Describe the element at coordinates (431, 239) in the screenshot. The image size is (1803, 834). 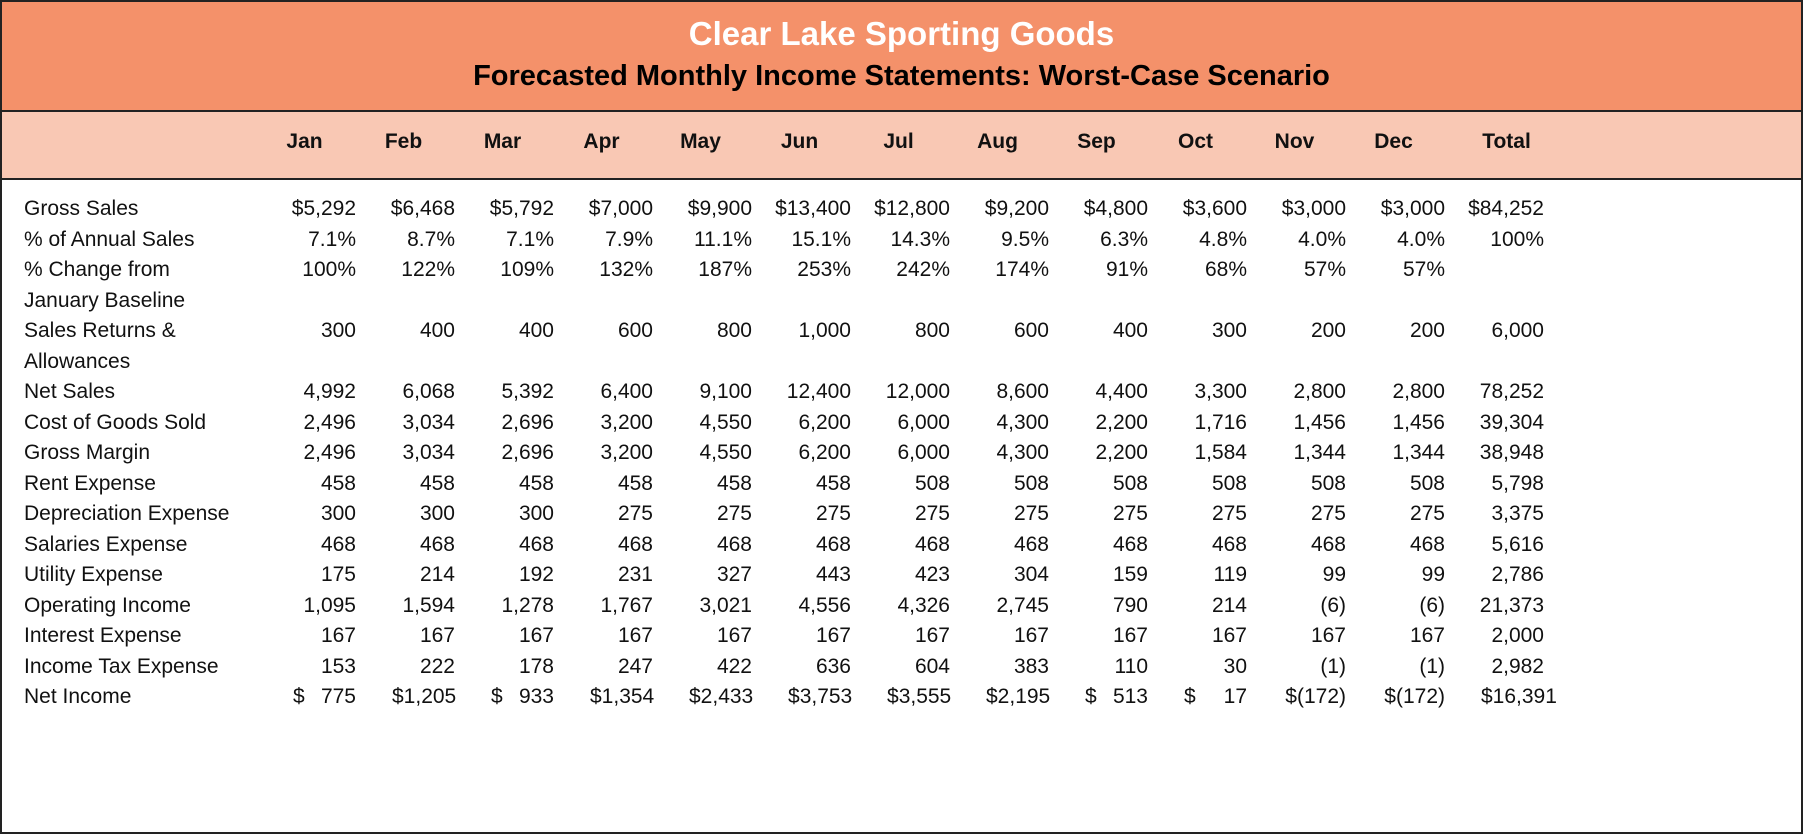
I see `cell-feb: 8.7%` at that location.